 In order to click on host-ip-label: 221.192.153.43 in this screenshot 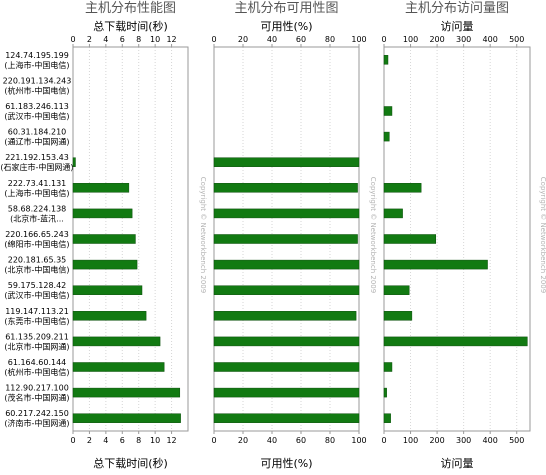, I will do `click(37, 157)`.